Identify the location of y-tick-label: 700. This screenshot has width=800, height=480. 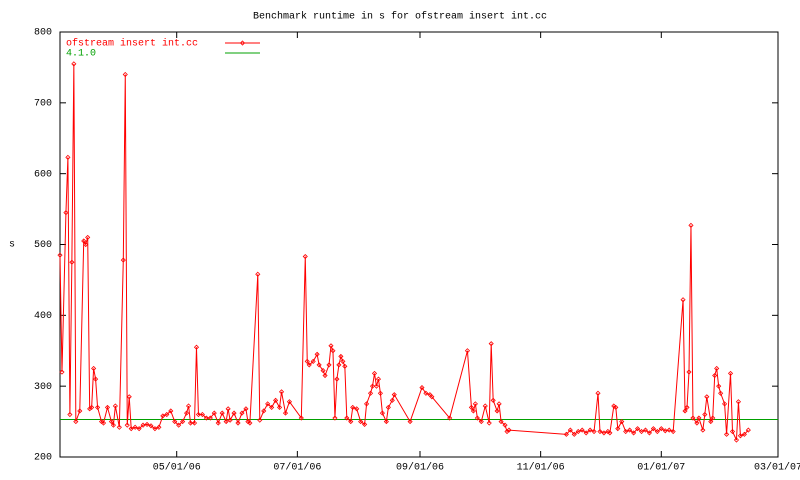
(43, 103).